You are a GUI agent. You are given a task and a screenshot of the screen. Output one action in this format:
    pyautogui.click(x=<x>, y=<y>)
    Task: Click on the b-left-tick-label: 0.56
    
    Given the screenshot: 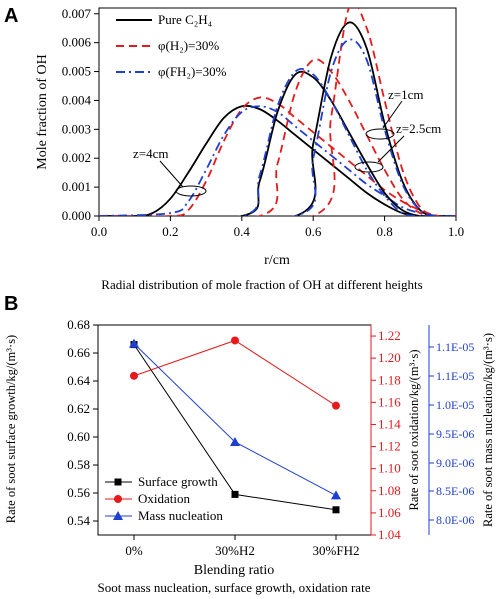 What is the action you would take?
    pyautogui.click(x=78, y=492)
    